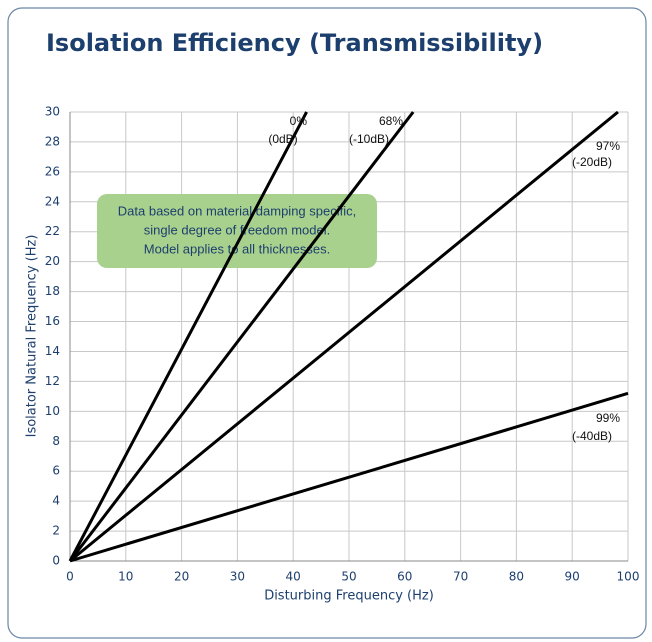 The width and height of the screenshot is (652, 642). I want to click on y-tick-label: 28, so click(52, 141).